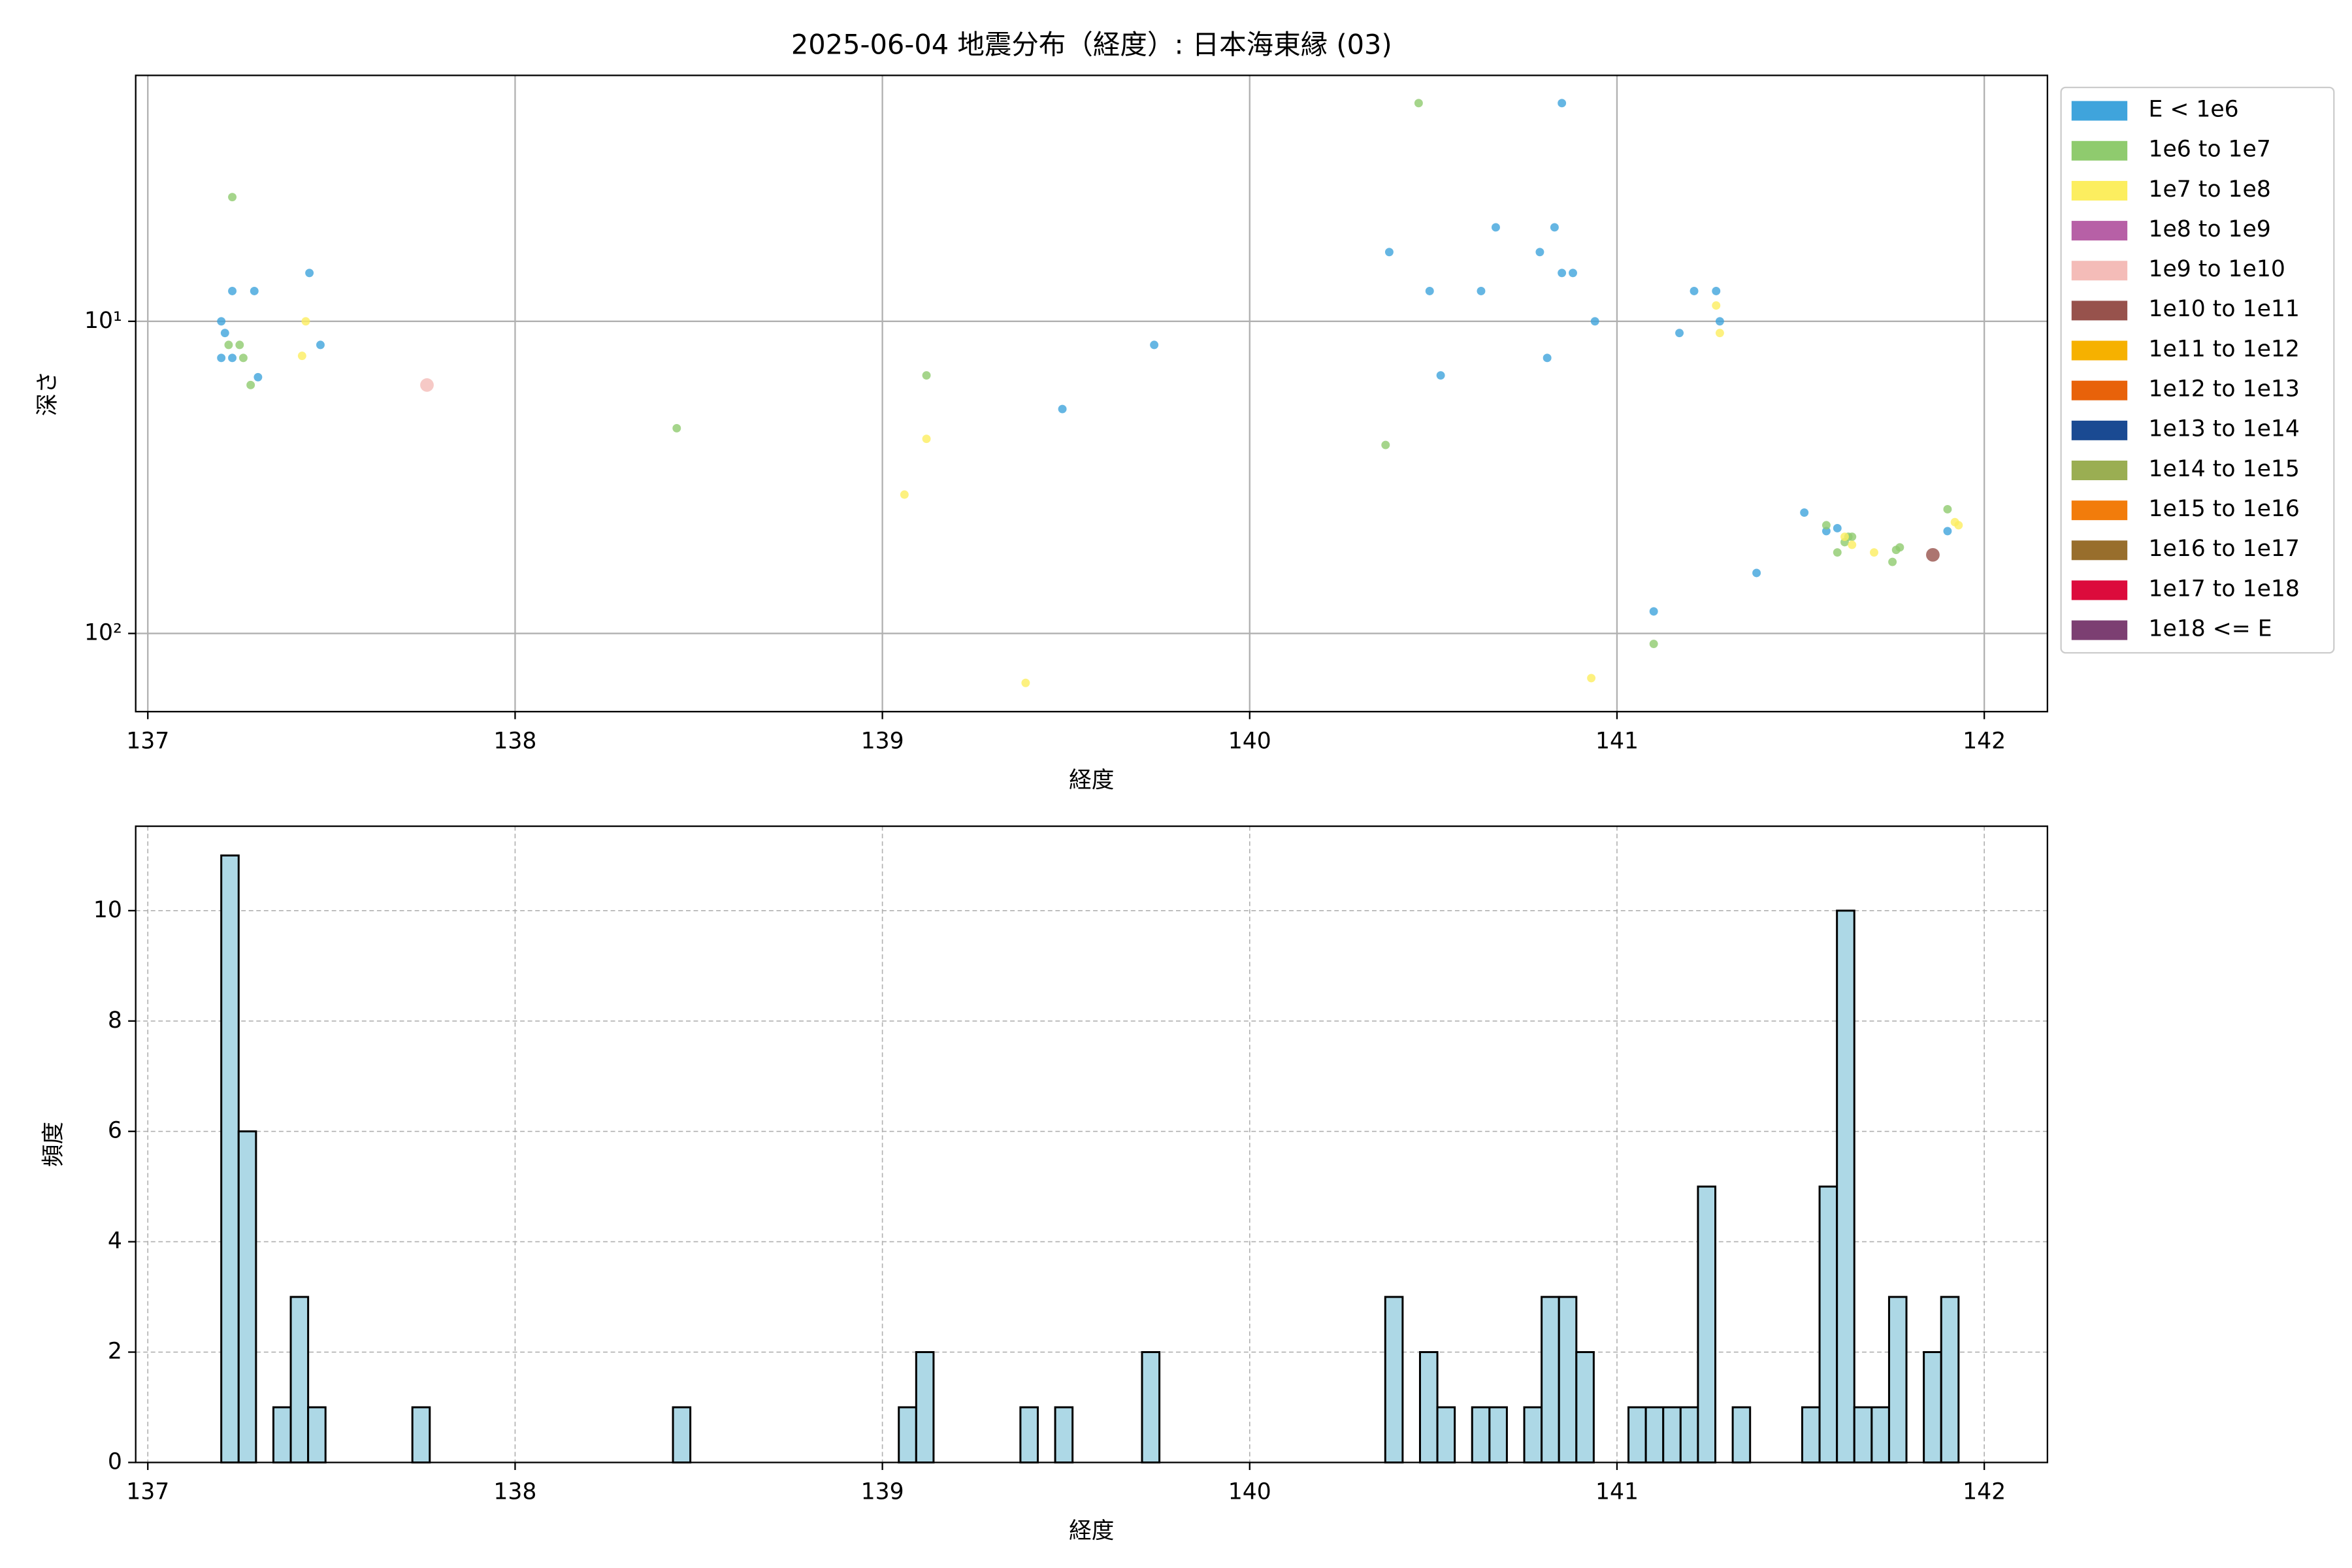  Describe the element at coordinates (2223, 429) in the screenshot. I see `legend-label: 1e13 to 1e14` at that location.